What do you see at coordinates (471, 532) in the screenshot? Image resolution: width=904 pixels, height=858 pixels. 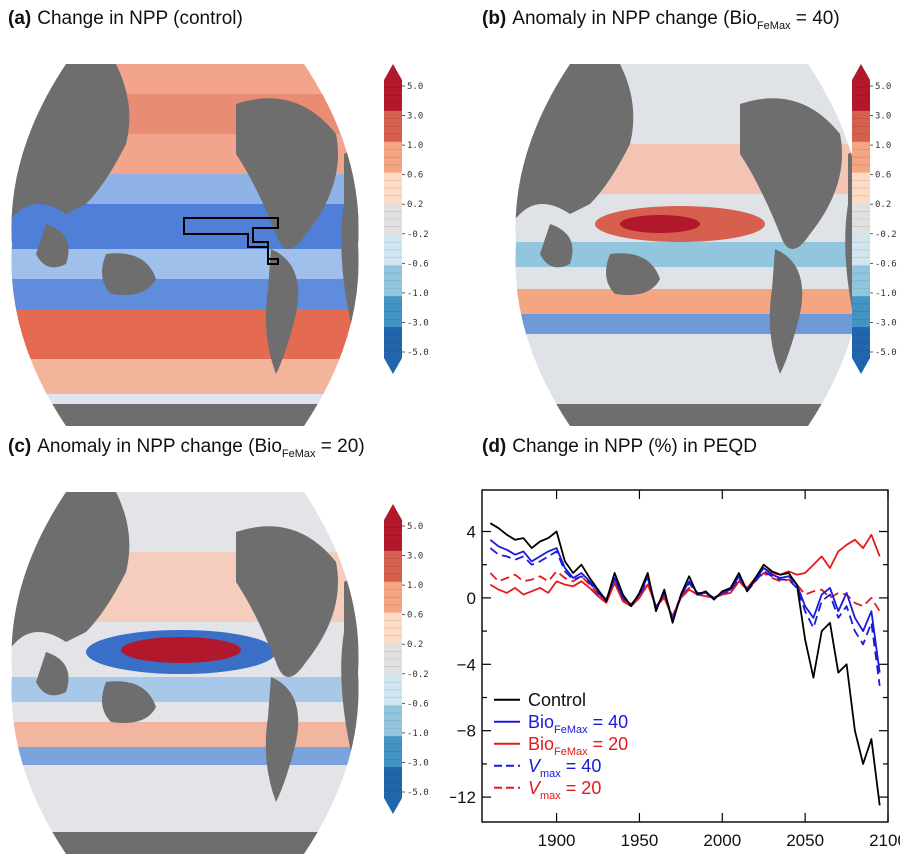 I see `y-tick-label: 4` at bounding box center [471, 532].